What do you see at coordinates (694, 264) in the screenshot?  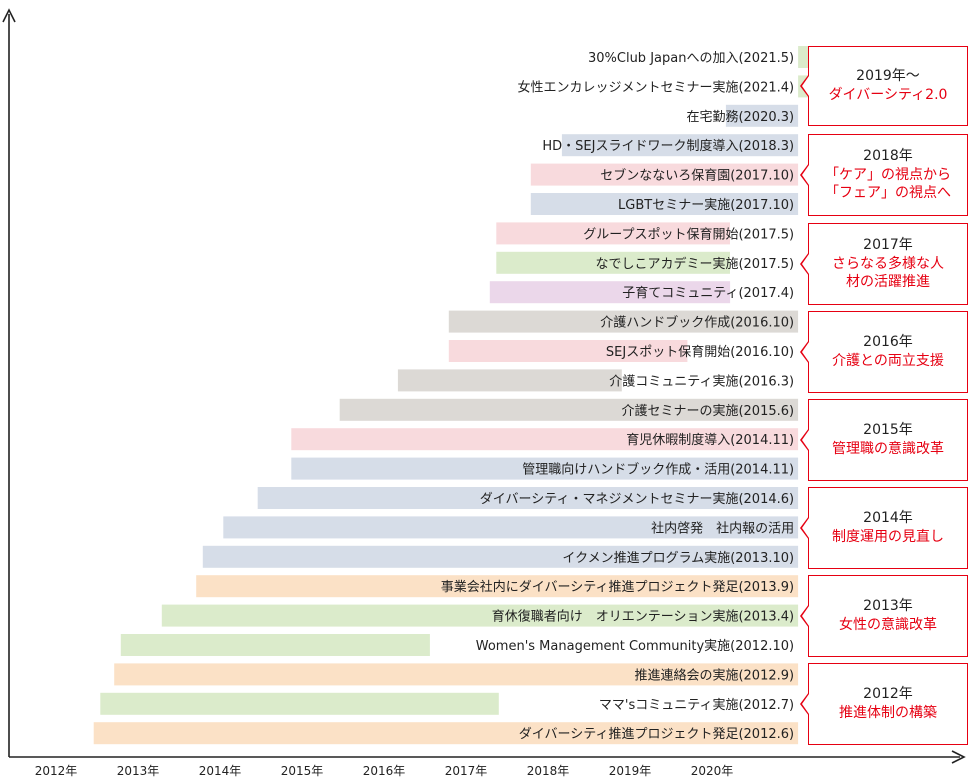 I see `timeline-bar-label: なでしこアカデミー実施(2017.5)` at bounding box center [694, 264].